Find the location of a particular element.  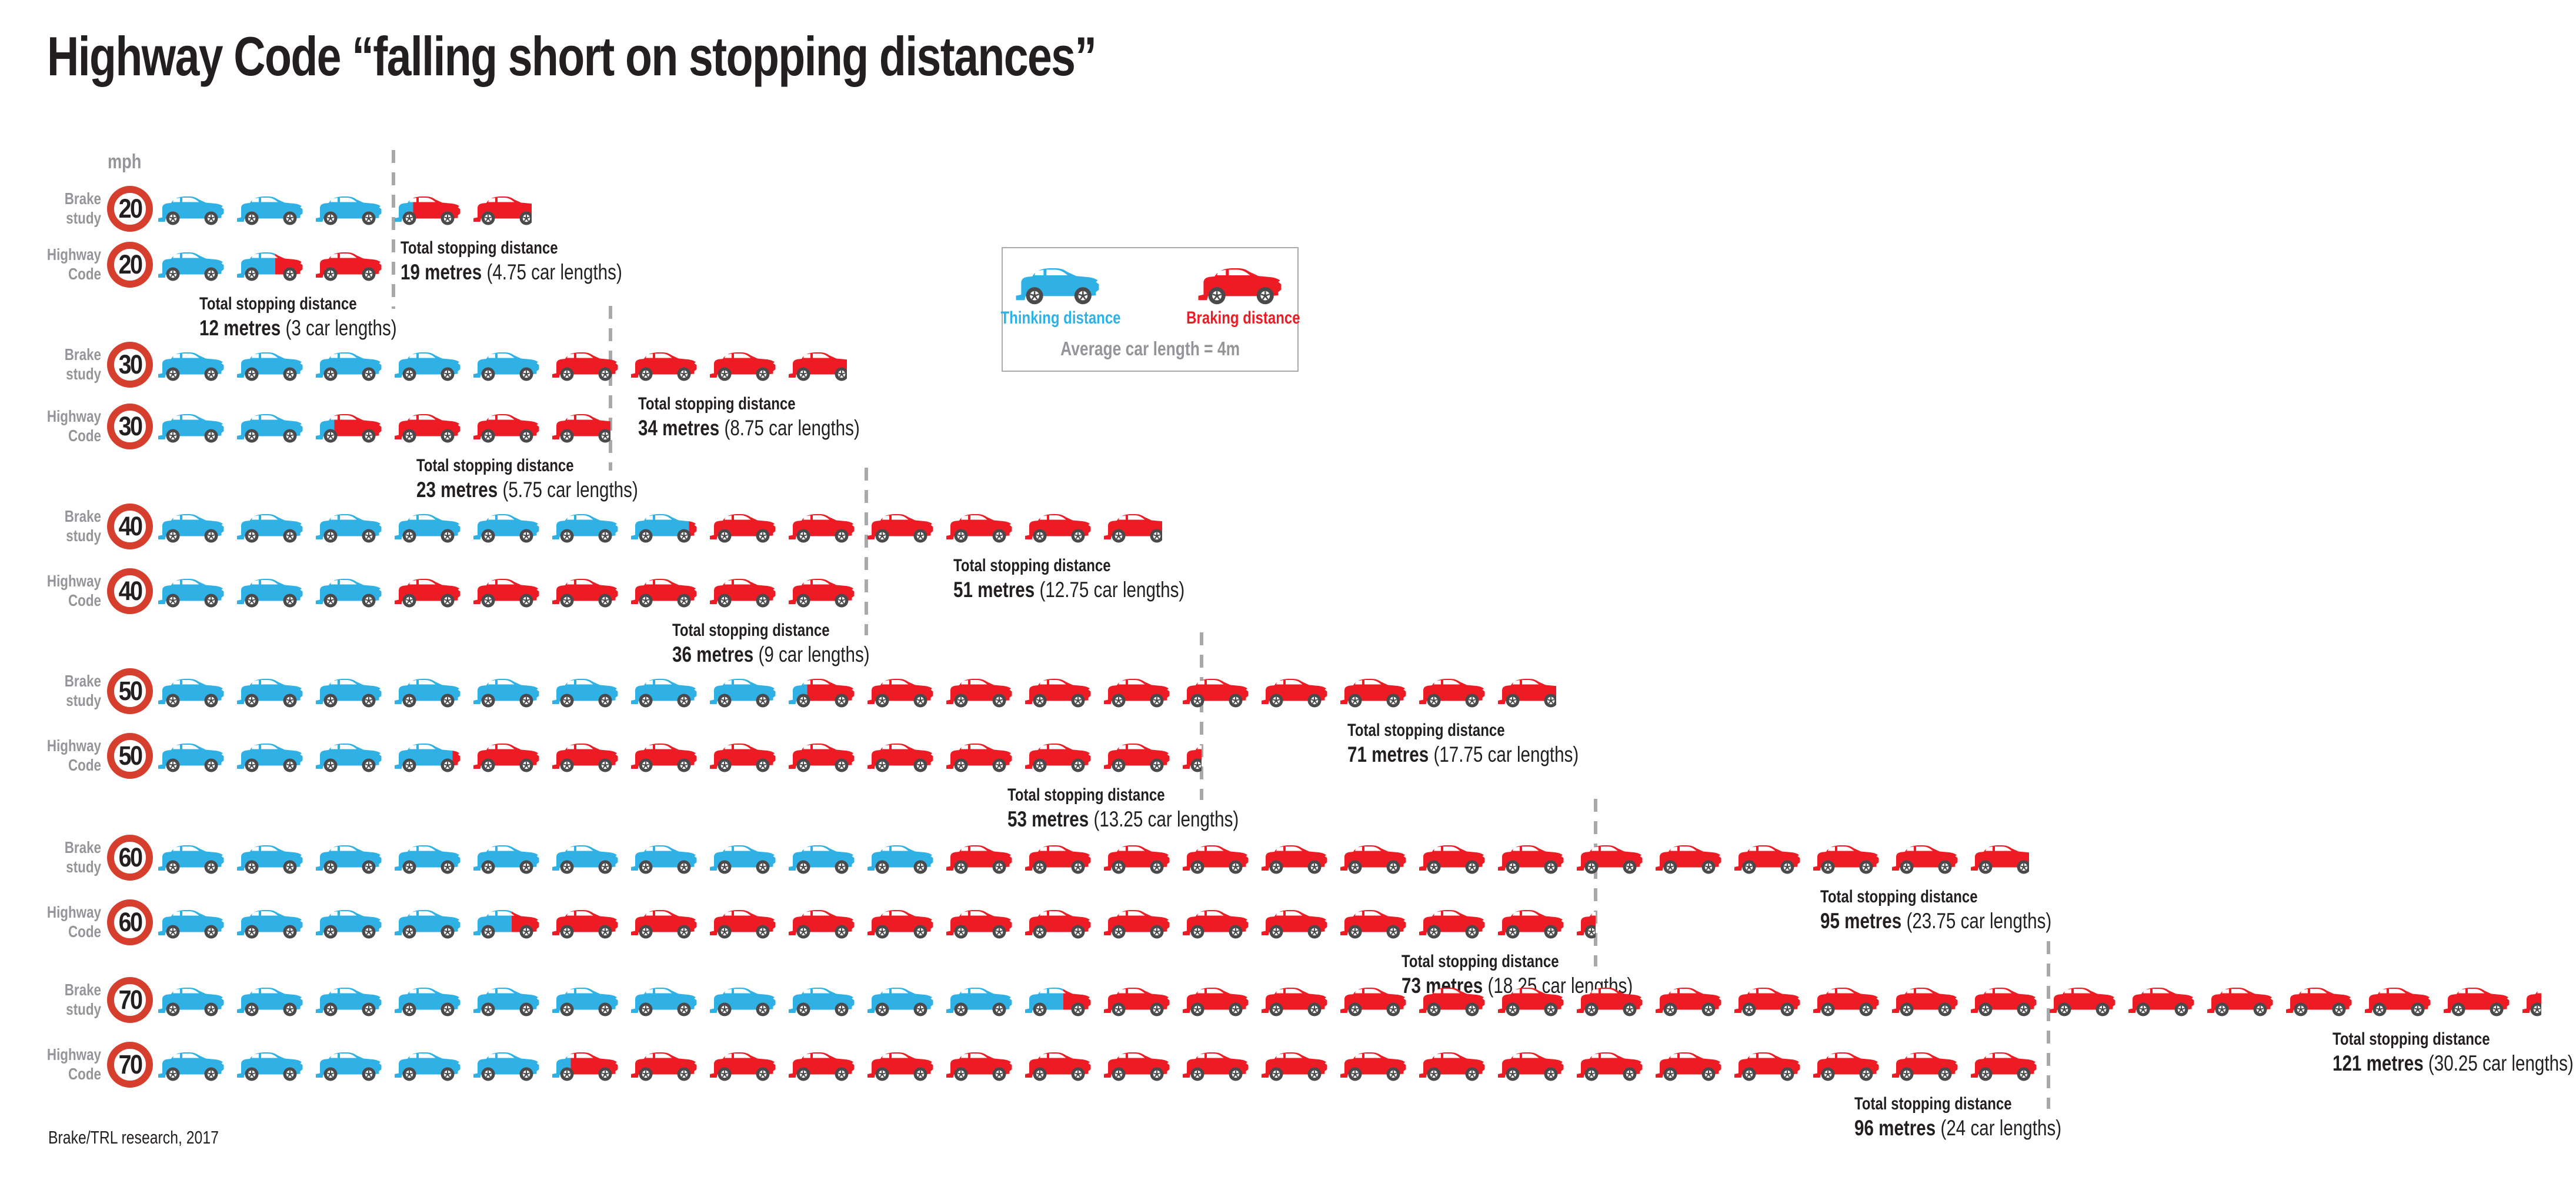

row-source-label: Brake study is located at coordinates (82, 364).